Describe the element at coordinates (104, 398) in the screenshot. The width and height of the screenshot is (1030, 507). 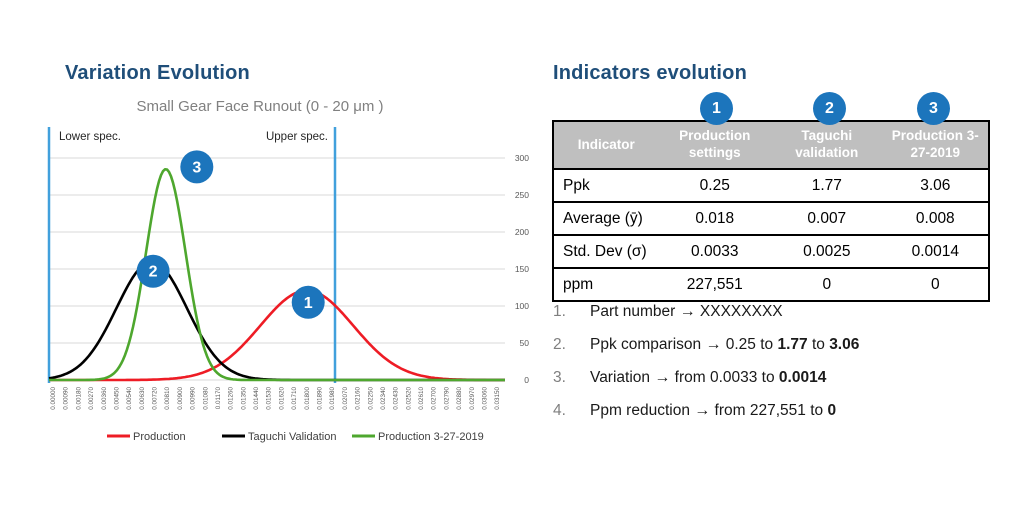
I see `x-tick-label: 0.00360` at that location.